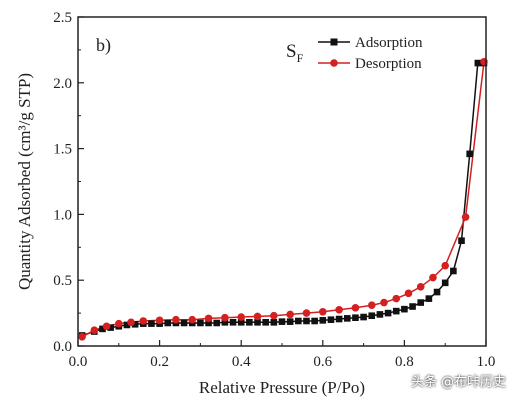 The height and width of the screenshot is (400, 516). What do you see at coordinates (159, 362) in the screenshot?
I see `x-tick-label: 0.2` at bounding box center [159, 362].